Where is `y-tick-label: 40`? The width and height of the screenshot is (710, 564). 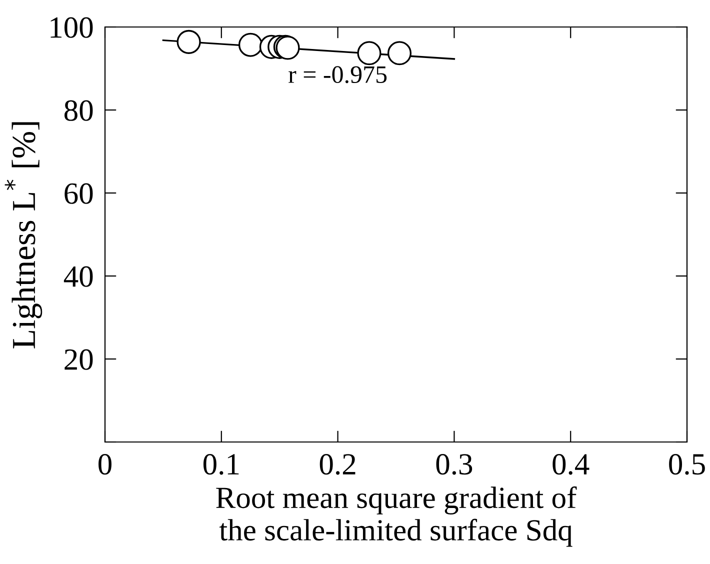 y-tick-label: 40 is located at coordinates (78, 276).